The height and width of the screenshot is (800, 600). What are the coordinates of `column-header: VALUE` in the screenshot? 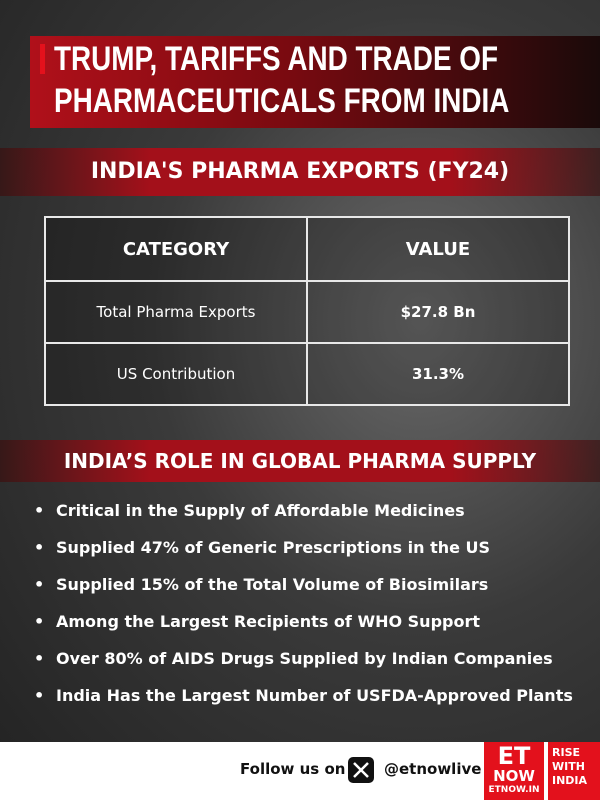 It's located at (438, 249).